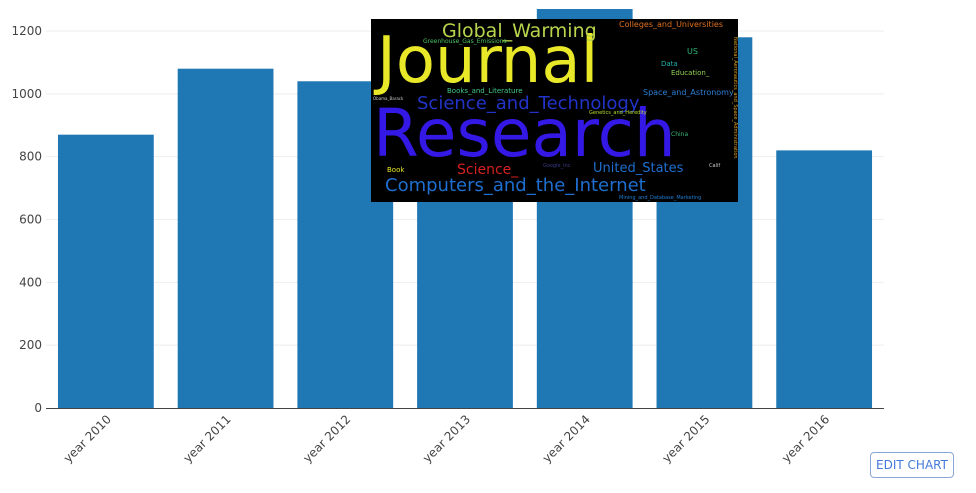  What do you see at coordinates (207, 438) in the screenshot?
I see `x-tick-label: year 2011` at bounding box center [207, 438].